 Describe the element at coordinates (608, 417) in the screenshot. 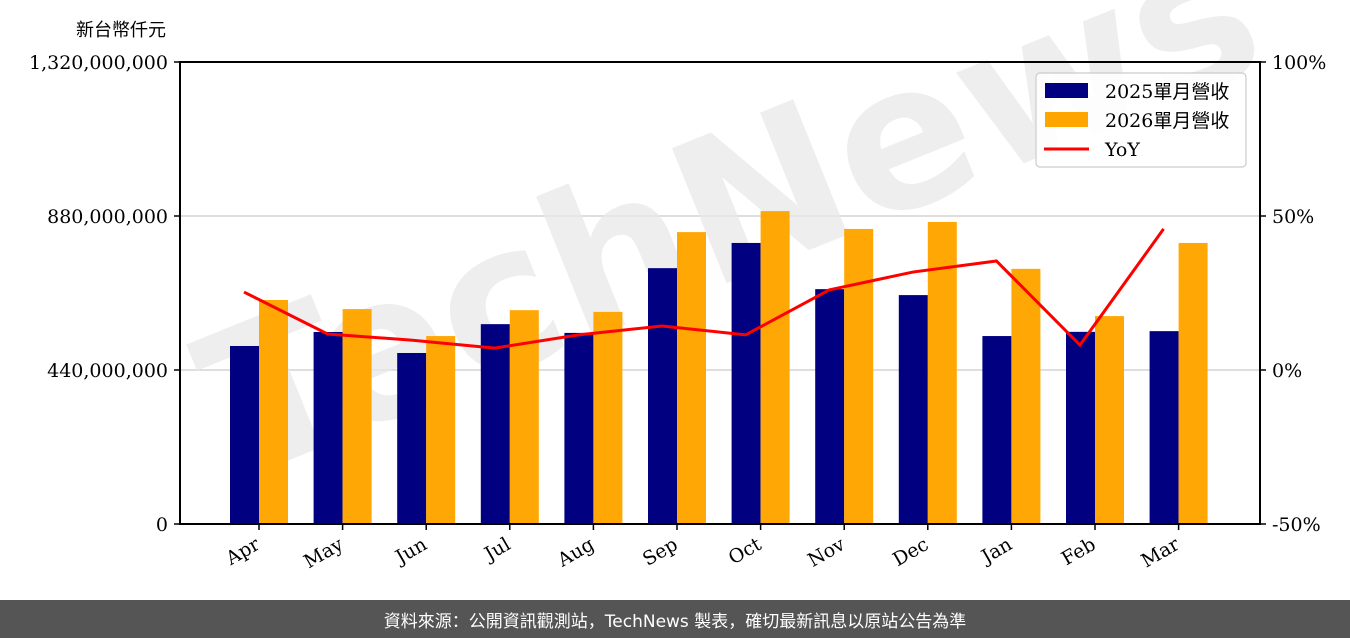

I see `bar-2026-aug` at that location.